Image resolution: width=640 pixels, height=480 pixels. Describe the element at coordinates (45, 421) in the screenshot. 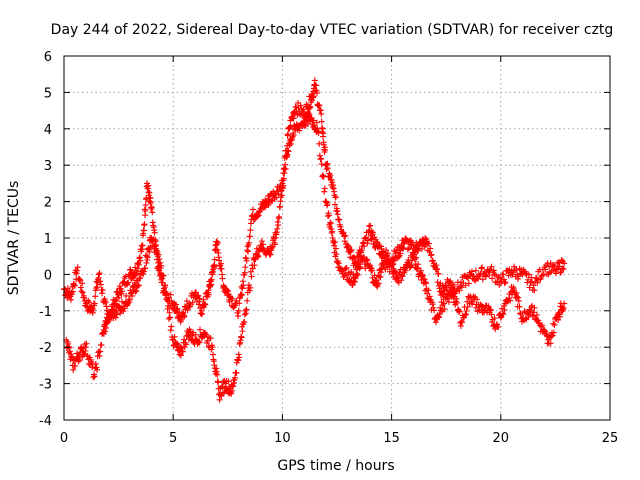

I see `y-tick-label: -4` at that location.